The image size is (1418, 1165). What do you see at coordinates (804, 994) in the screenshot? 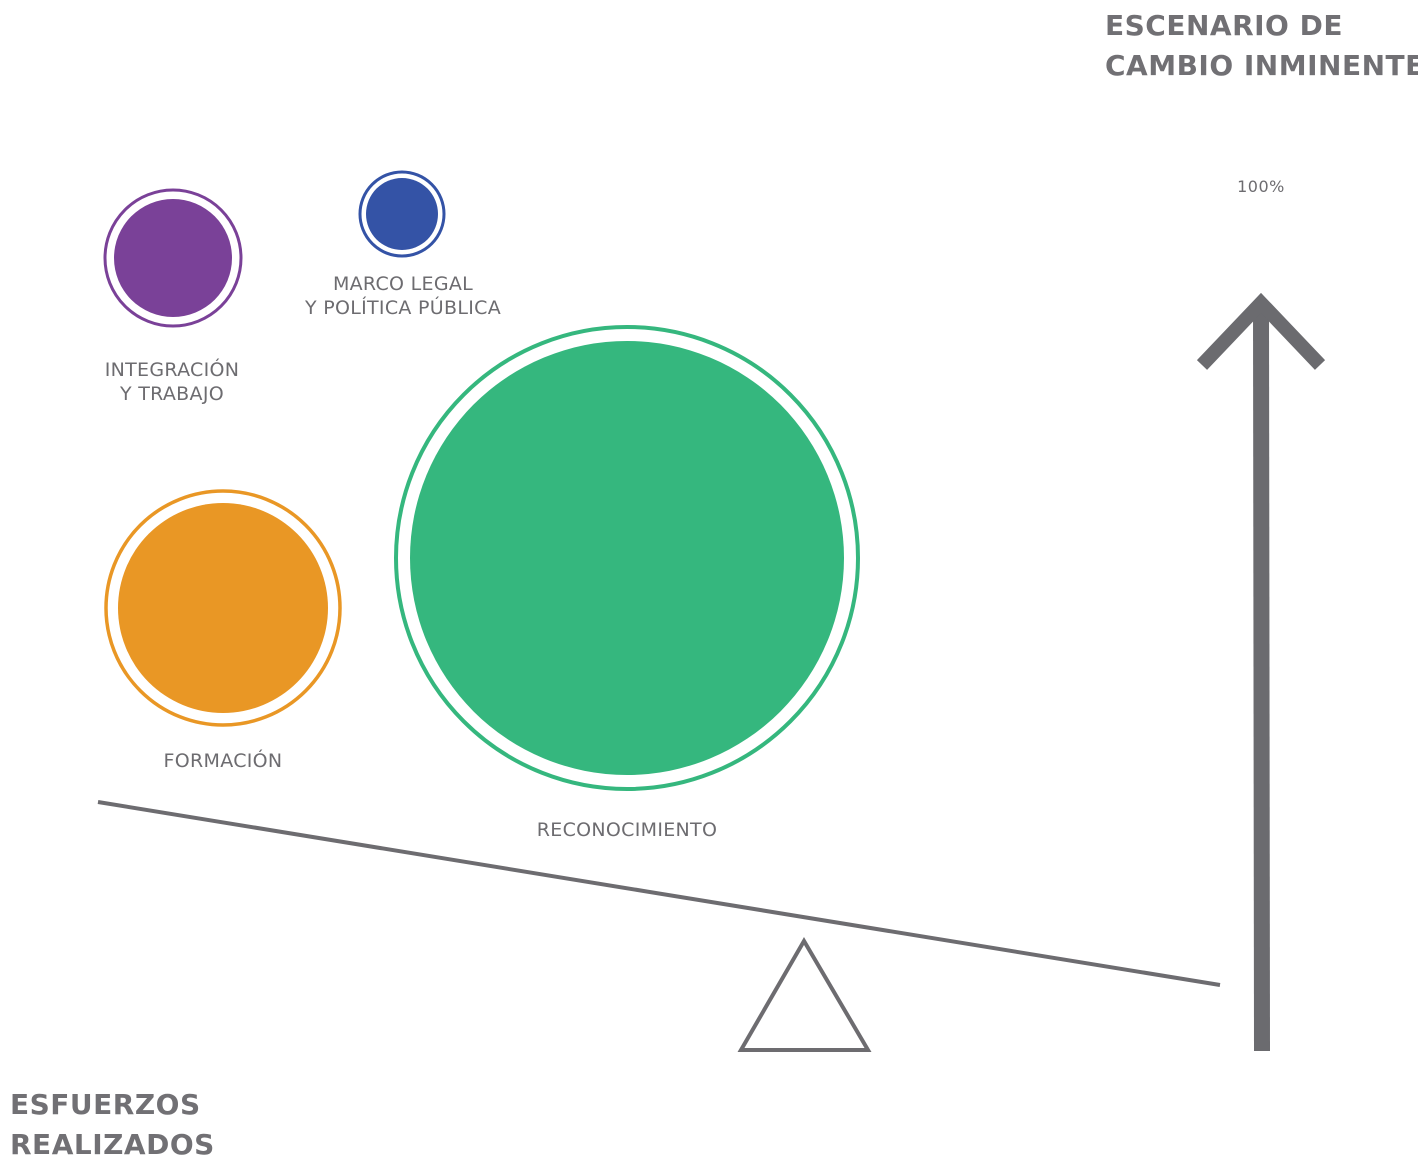
I see `fulcrum-triangle` at bounding box center [804, 994].